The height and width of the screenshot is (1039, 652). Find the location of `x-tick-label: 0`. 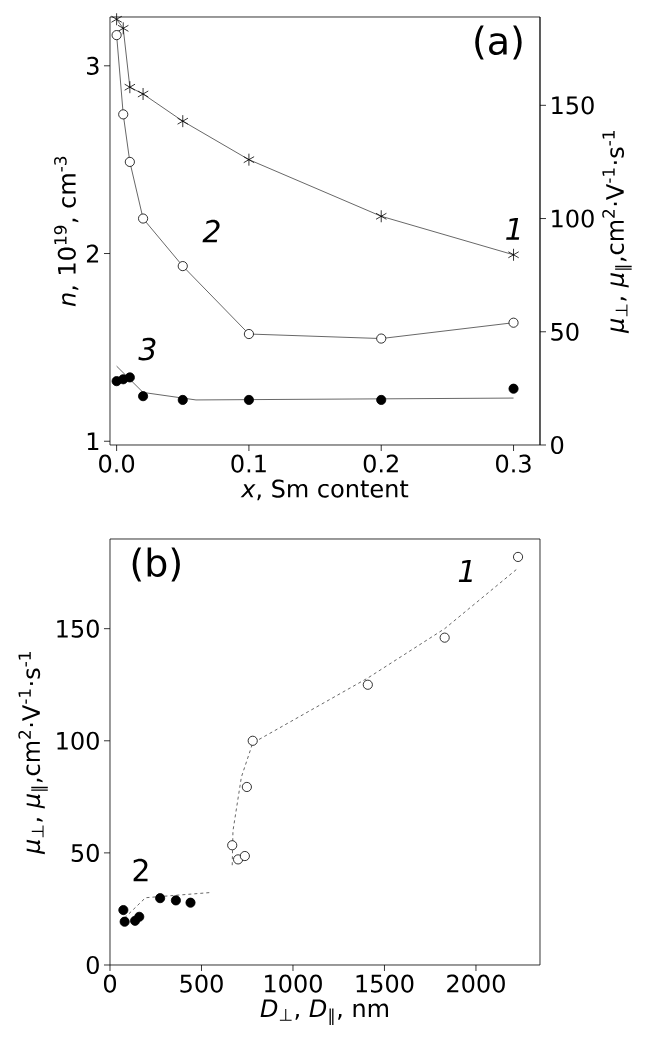

x-tick-label: 0 is located at coordinates (110, 983).